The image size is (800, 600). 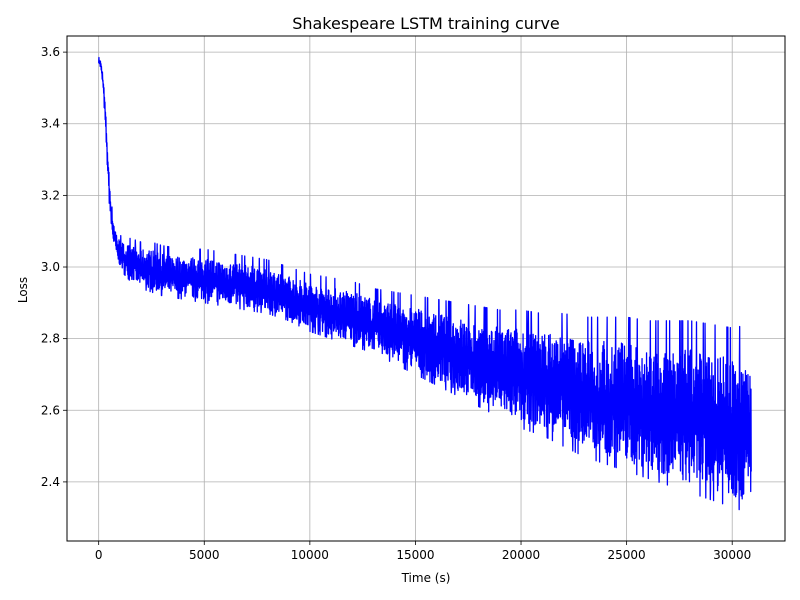 I want to click on y-tick-label: 2.8, so click(x=50, y=339).